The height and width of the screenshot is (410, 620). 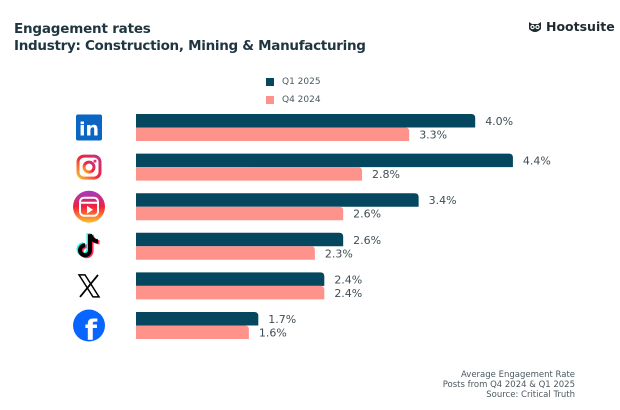 I want to click on legend: Q1 2025 Q4 2024, so click(x=293, y=91).